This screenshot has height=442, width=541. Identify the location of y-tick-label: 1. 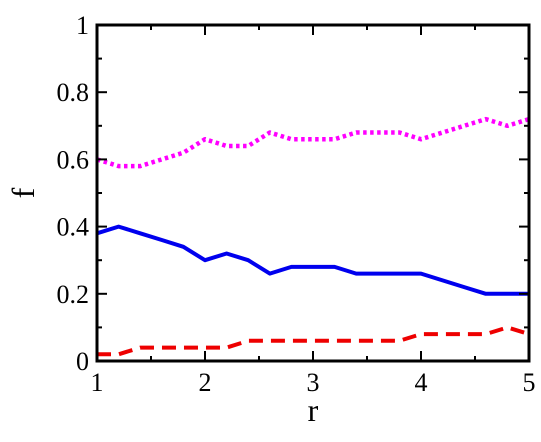
(82, 25).